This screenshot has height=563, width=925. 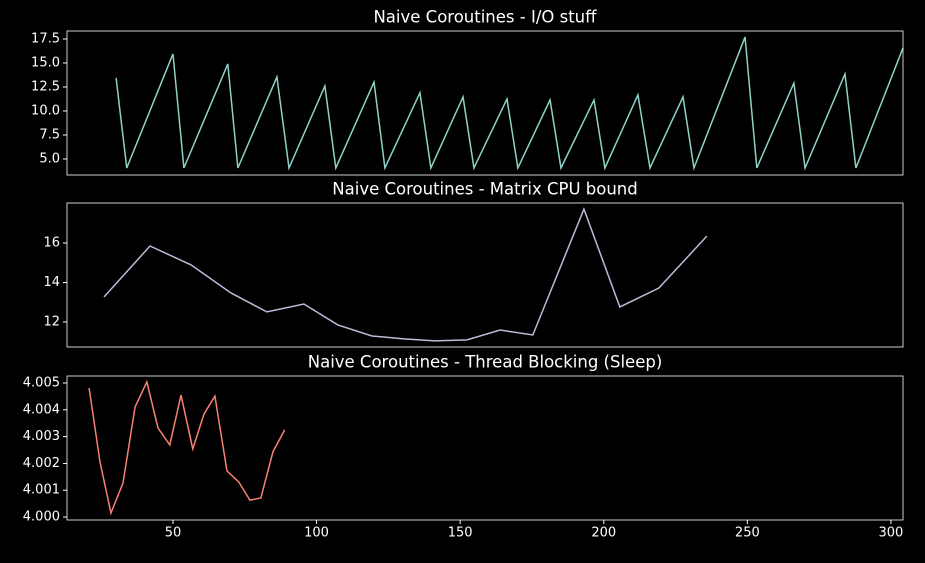 What do you see at coordinates (41, 517) in the screenshot?
I see `y-tick-label: 4.000` at bounding box center [41, 517].